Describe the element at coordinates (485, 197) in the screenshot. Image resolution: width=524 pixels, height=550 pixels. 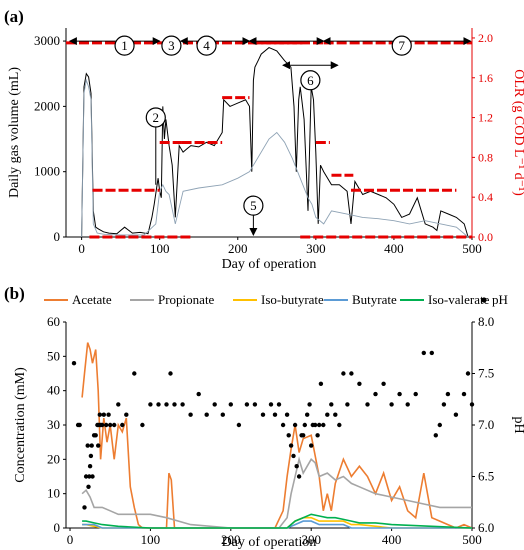
I see `y2-tick-label: 0.4` at that location.